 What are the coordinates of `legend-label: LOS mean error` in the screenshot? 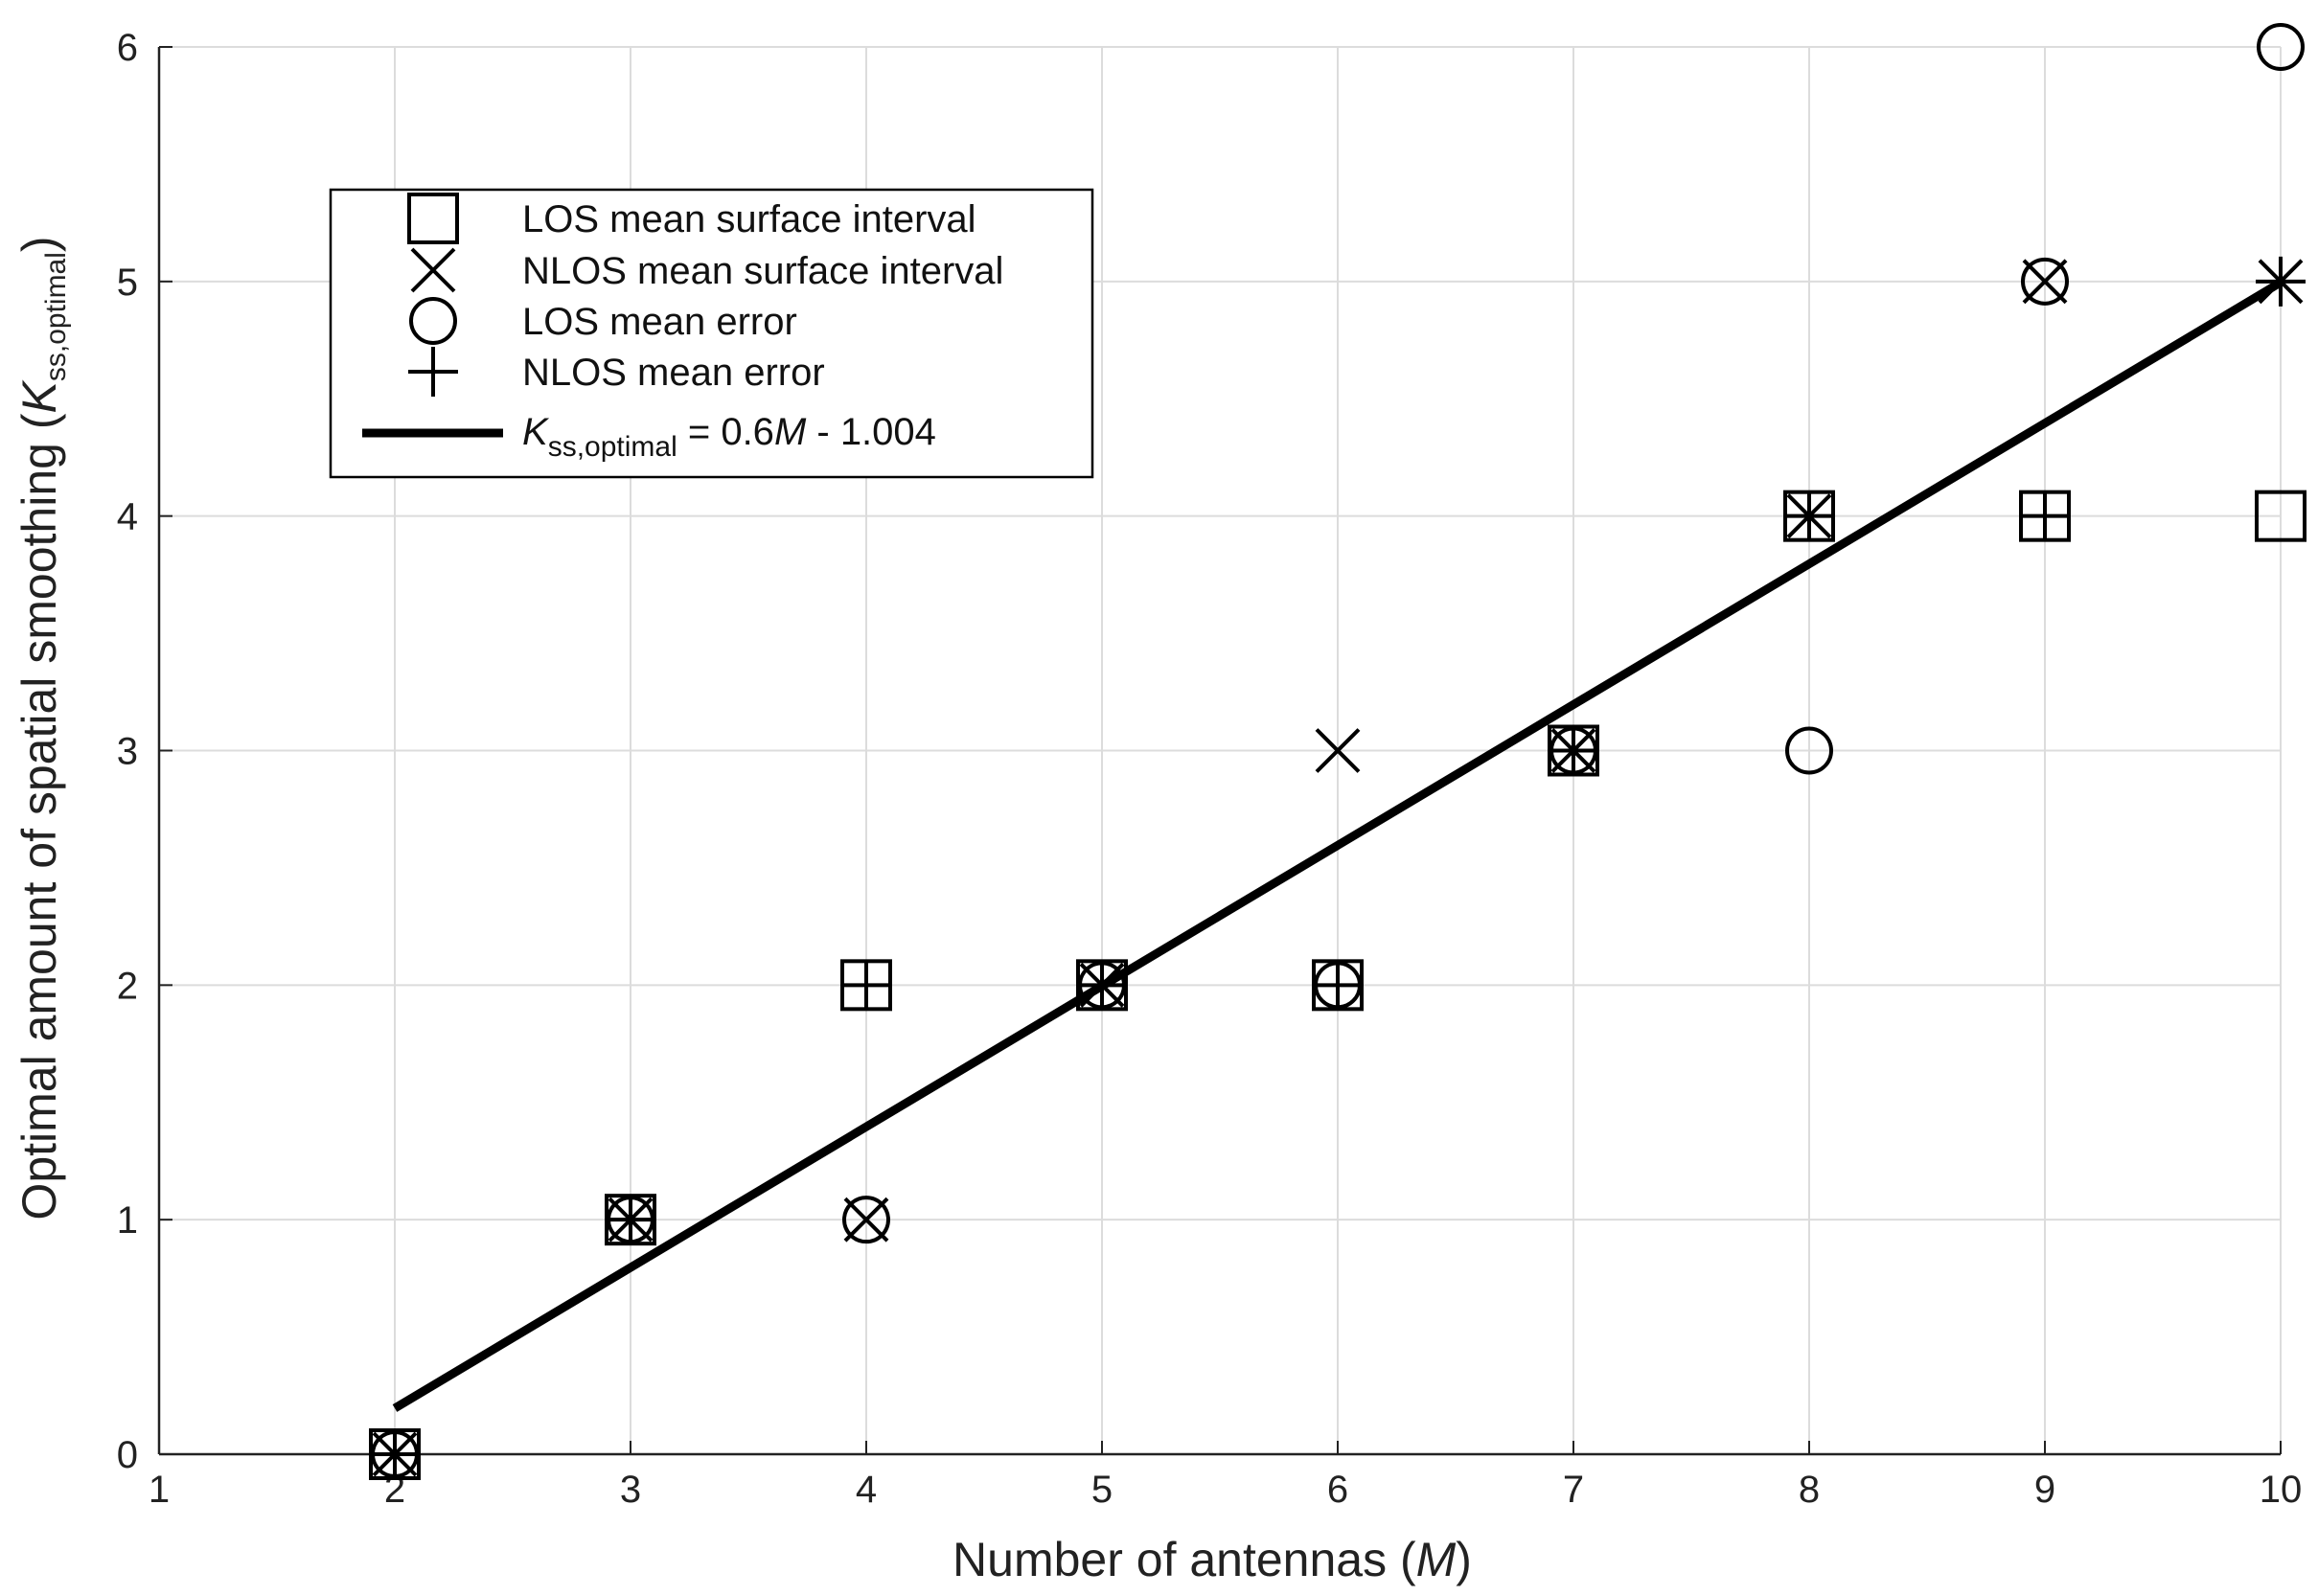 It's located at (659, 322).